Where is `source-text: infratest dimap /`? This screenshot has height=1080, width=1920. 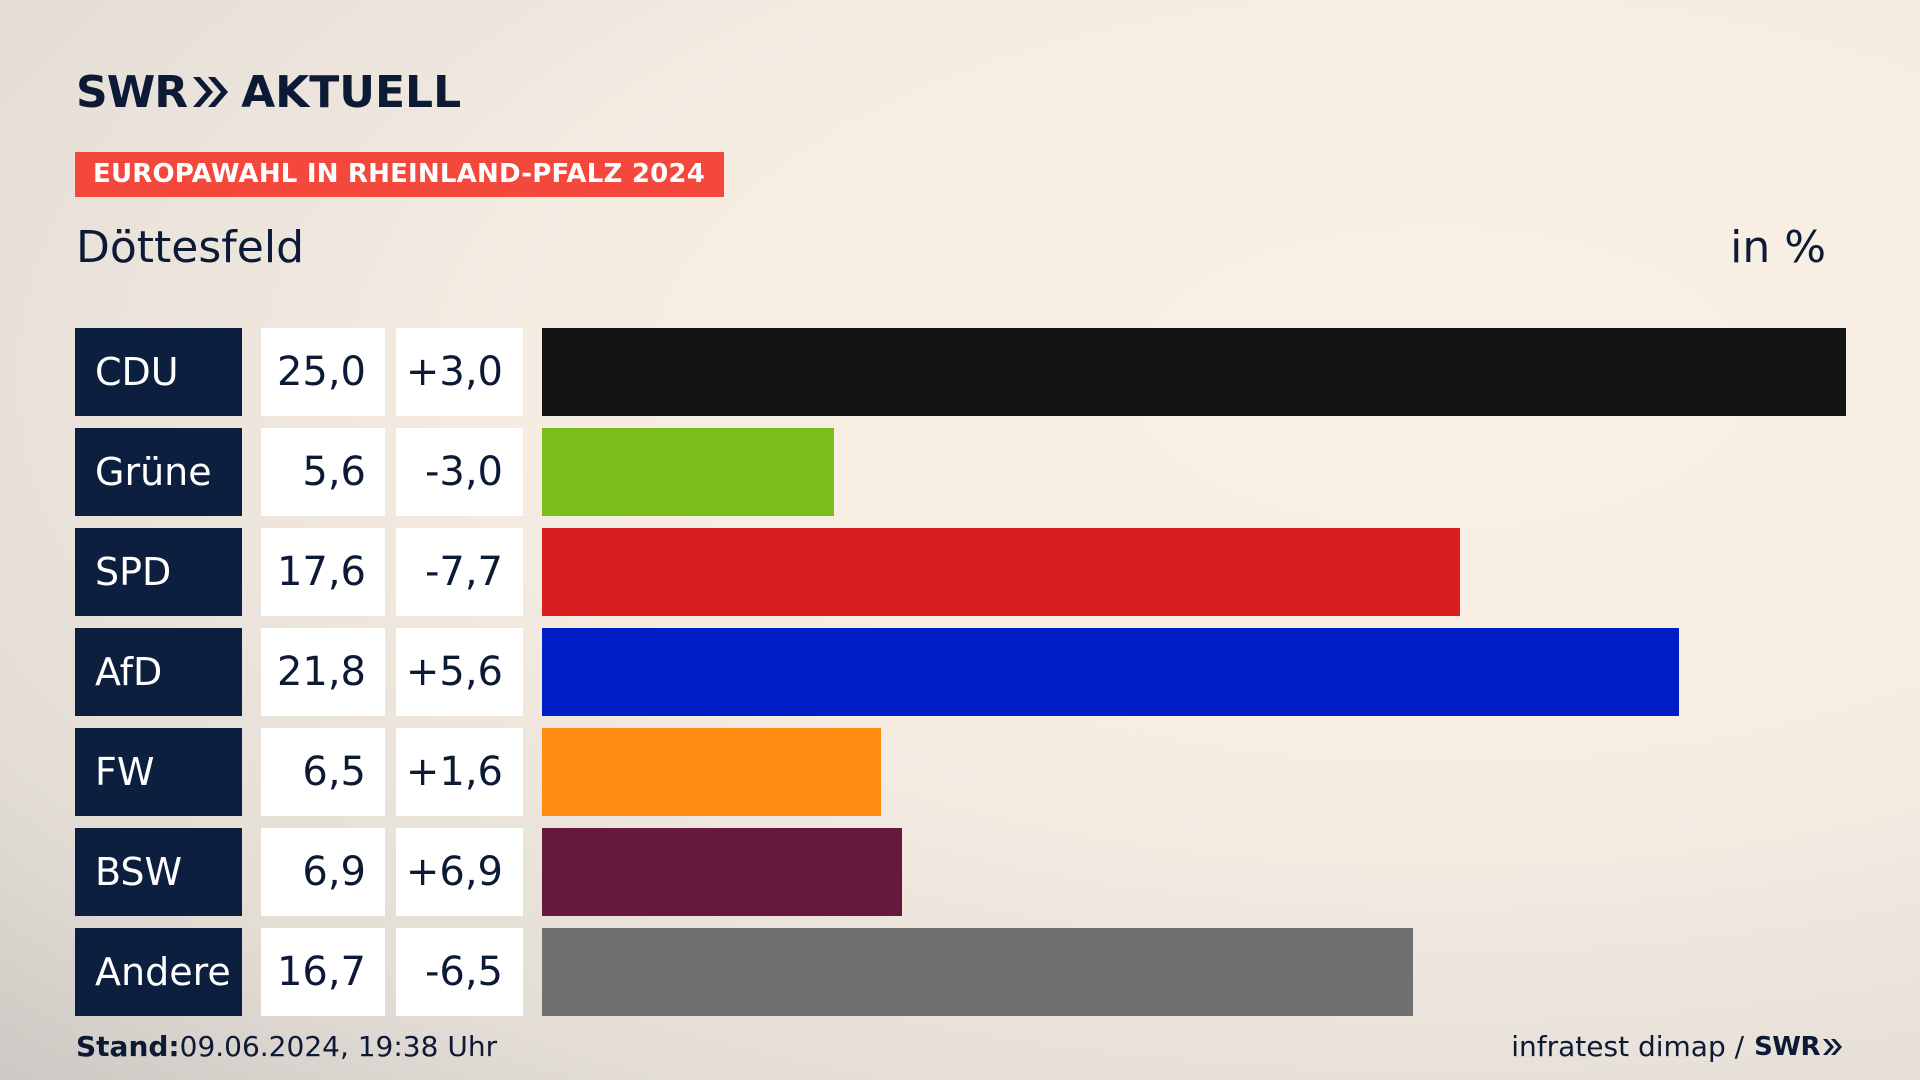
source-text: infratest dimap / is located at coordinates (1628, 1046).